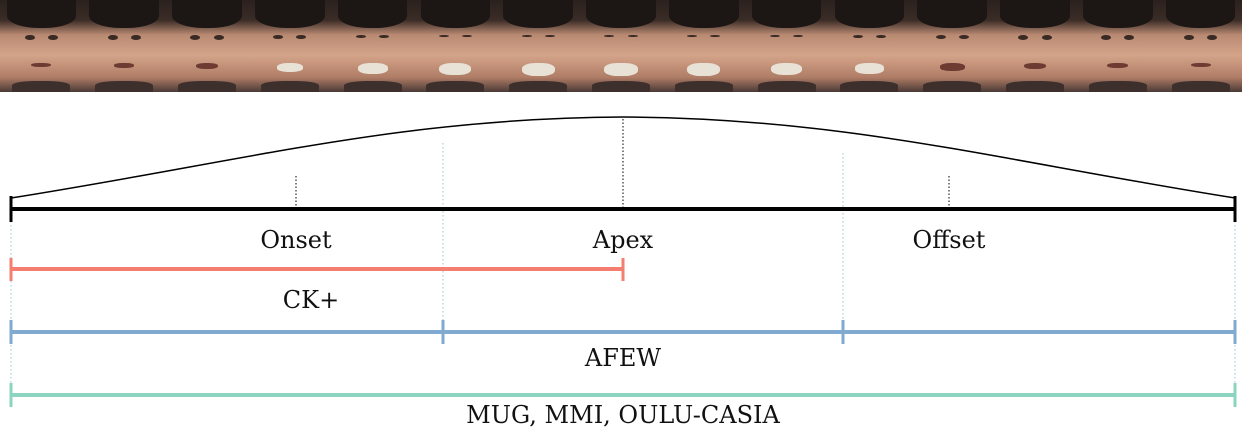 Image resolution: width=1242 pixels, height=429 pixels. What do you see at coordinates (317, 269) in the screenshot?
I see `ck-span-bar` at bounding box center [317, 269].